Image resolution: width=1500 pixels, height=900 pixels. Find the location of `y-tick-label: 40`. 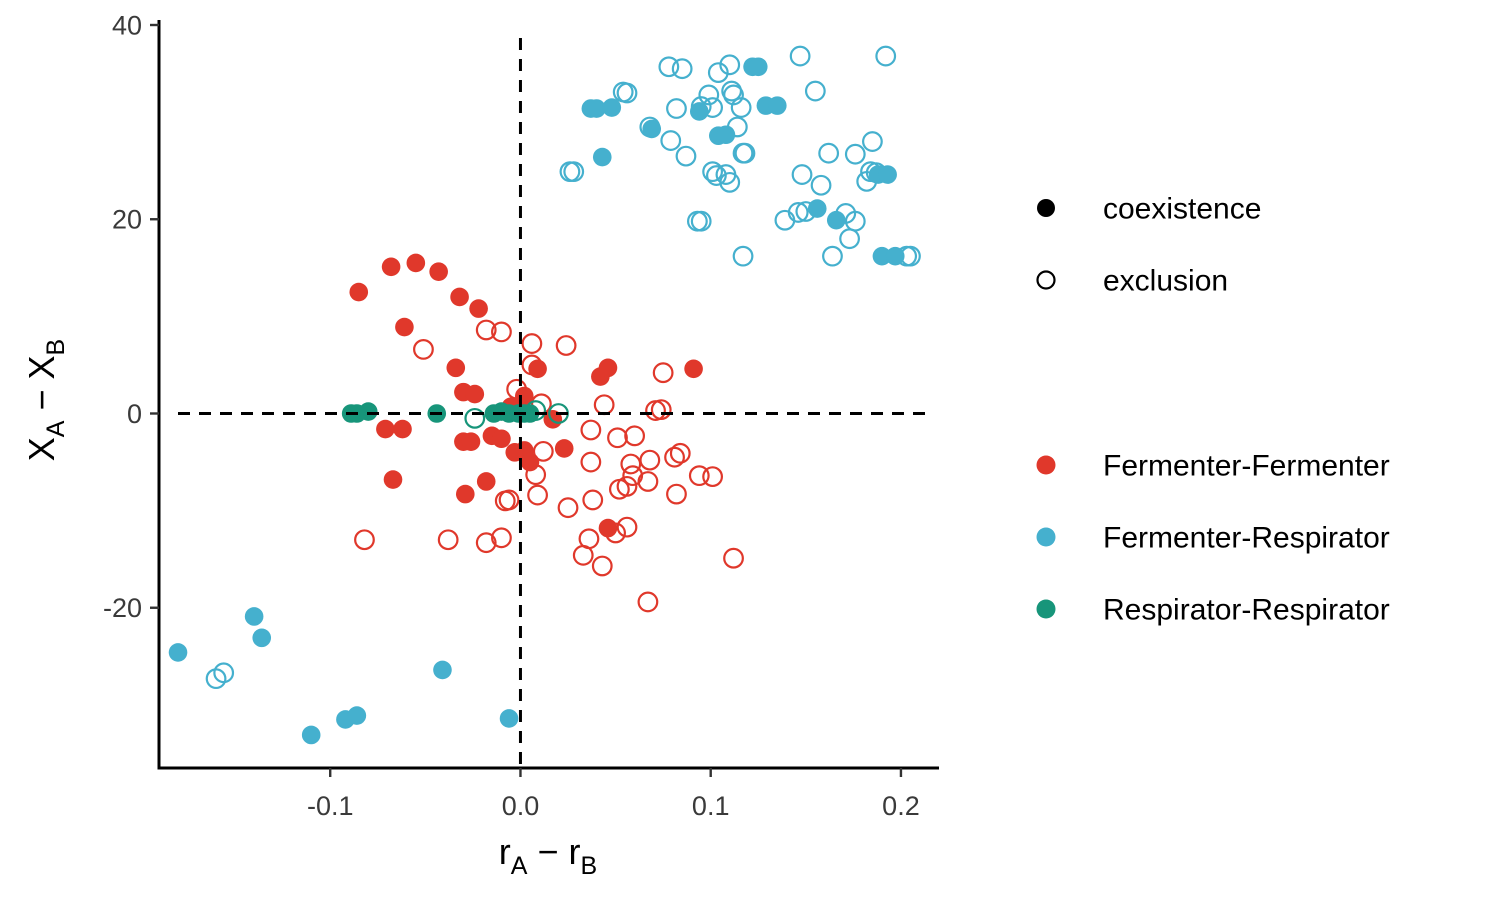

y-tick-label: 40 is located at coordinates (127, 26).